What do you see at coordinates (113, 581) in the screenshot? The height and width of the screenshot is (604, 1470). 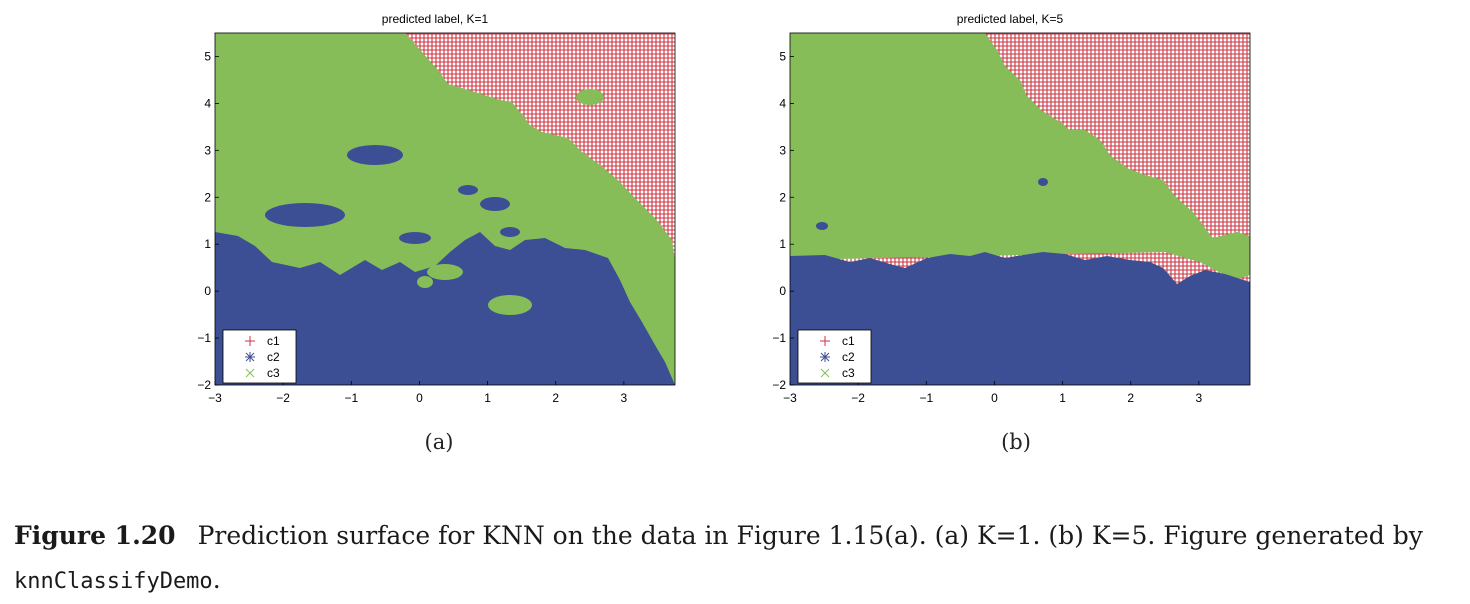 I see `caption-code: knnClassifyDemo` at bounding box center [113, 581].